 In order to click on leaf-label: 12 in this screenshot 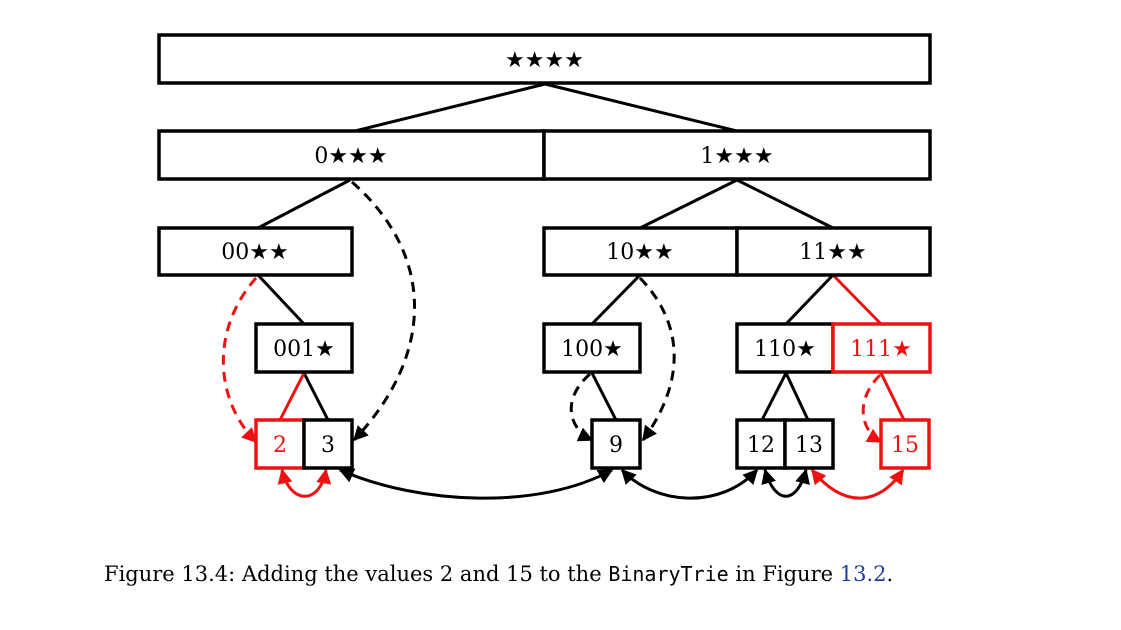, I will do `click(761, 445)`.